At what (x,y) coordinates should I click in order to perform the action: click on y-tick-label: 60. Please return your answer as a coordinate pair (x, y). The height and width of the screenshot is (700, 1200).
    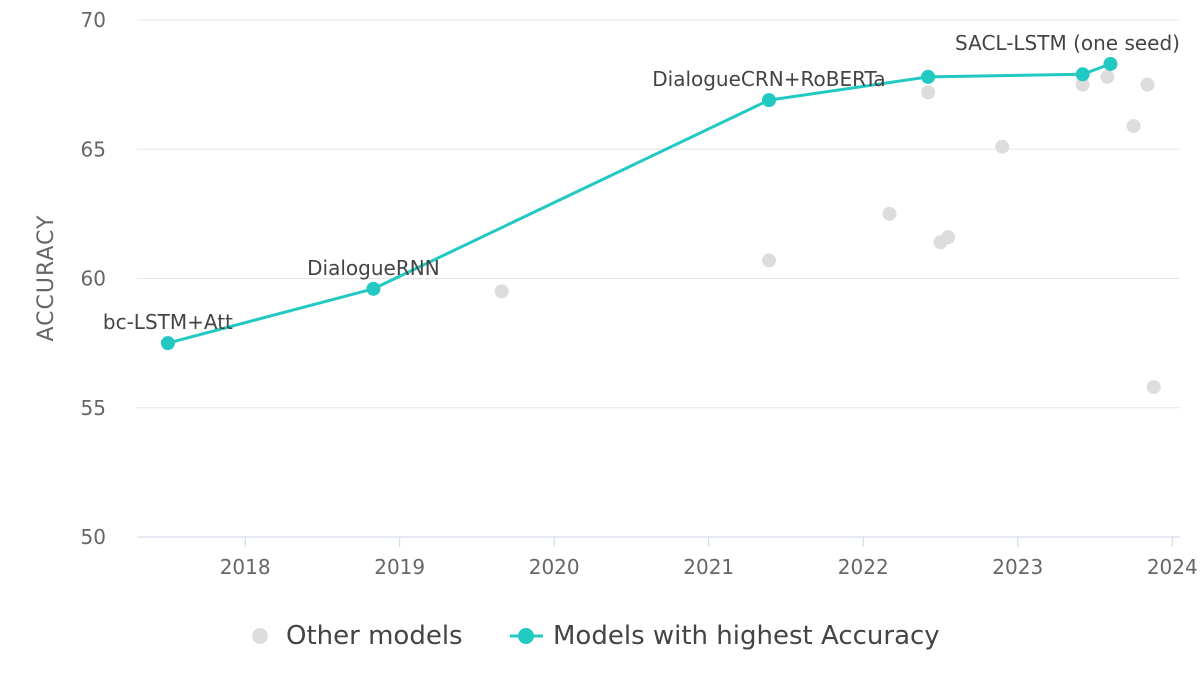
    Looking at the image, I should click on (93, 279).